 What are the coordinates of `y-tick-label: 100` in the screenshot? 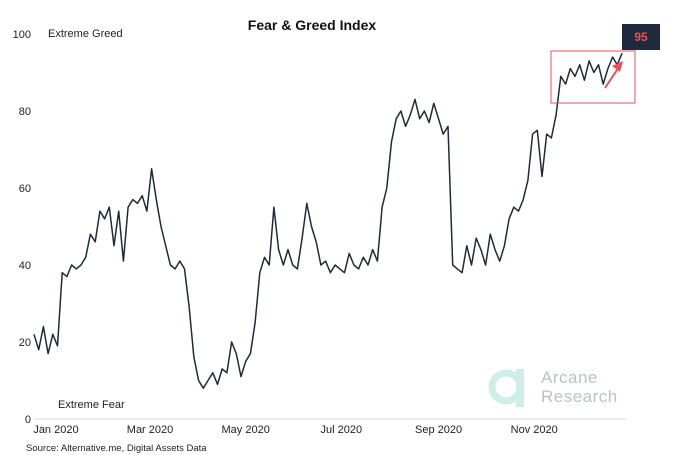 It's located at (22, 35).